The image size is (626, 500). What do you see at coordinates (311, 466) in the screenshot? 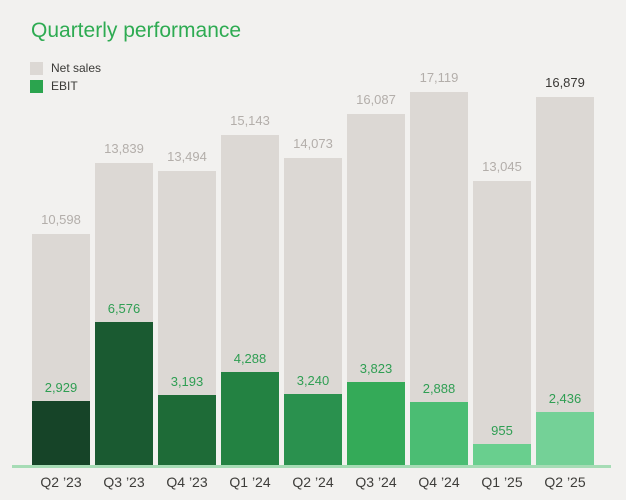
I see `x-axis-baseline` at bounding box center [311, 466].